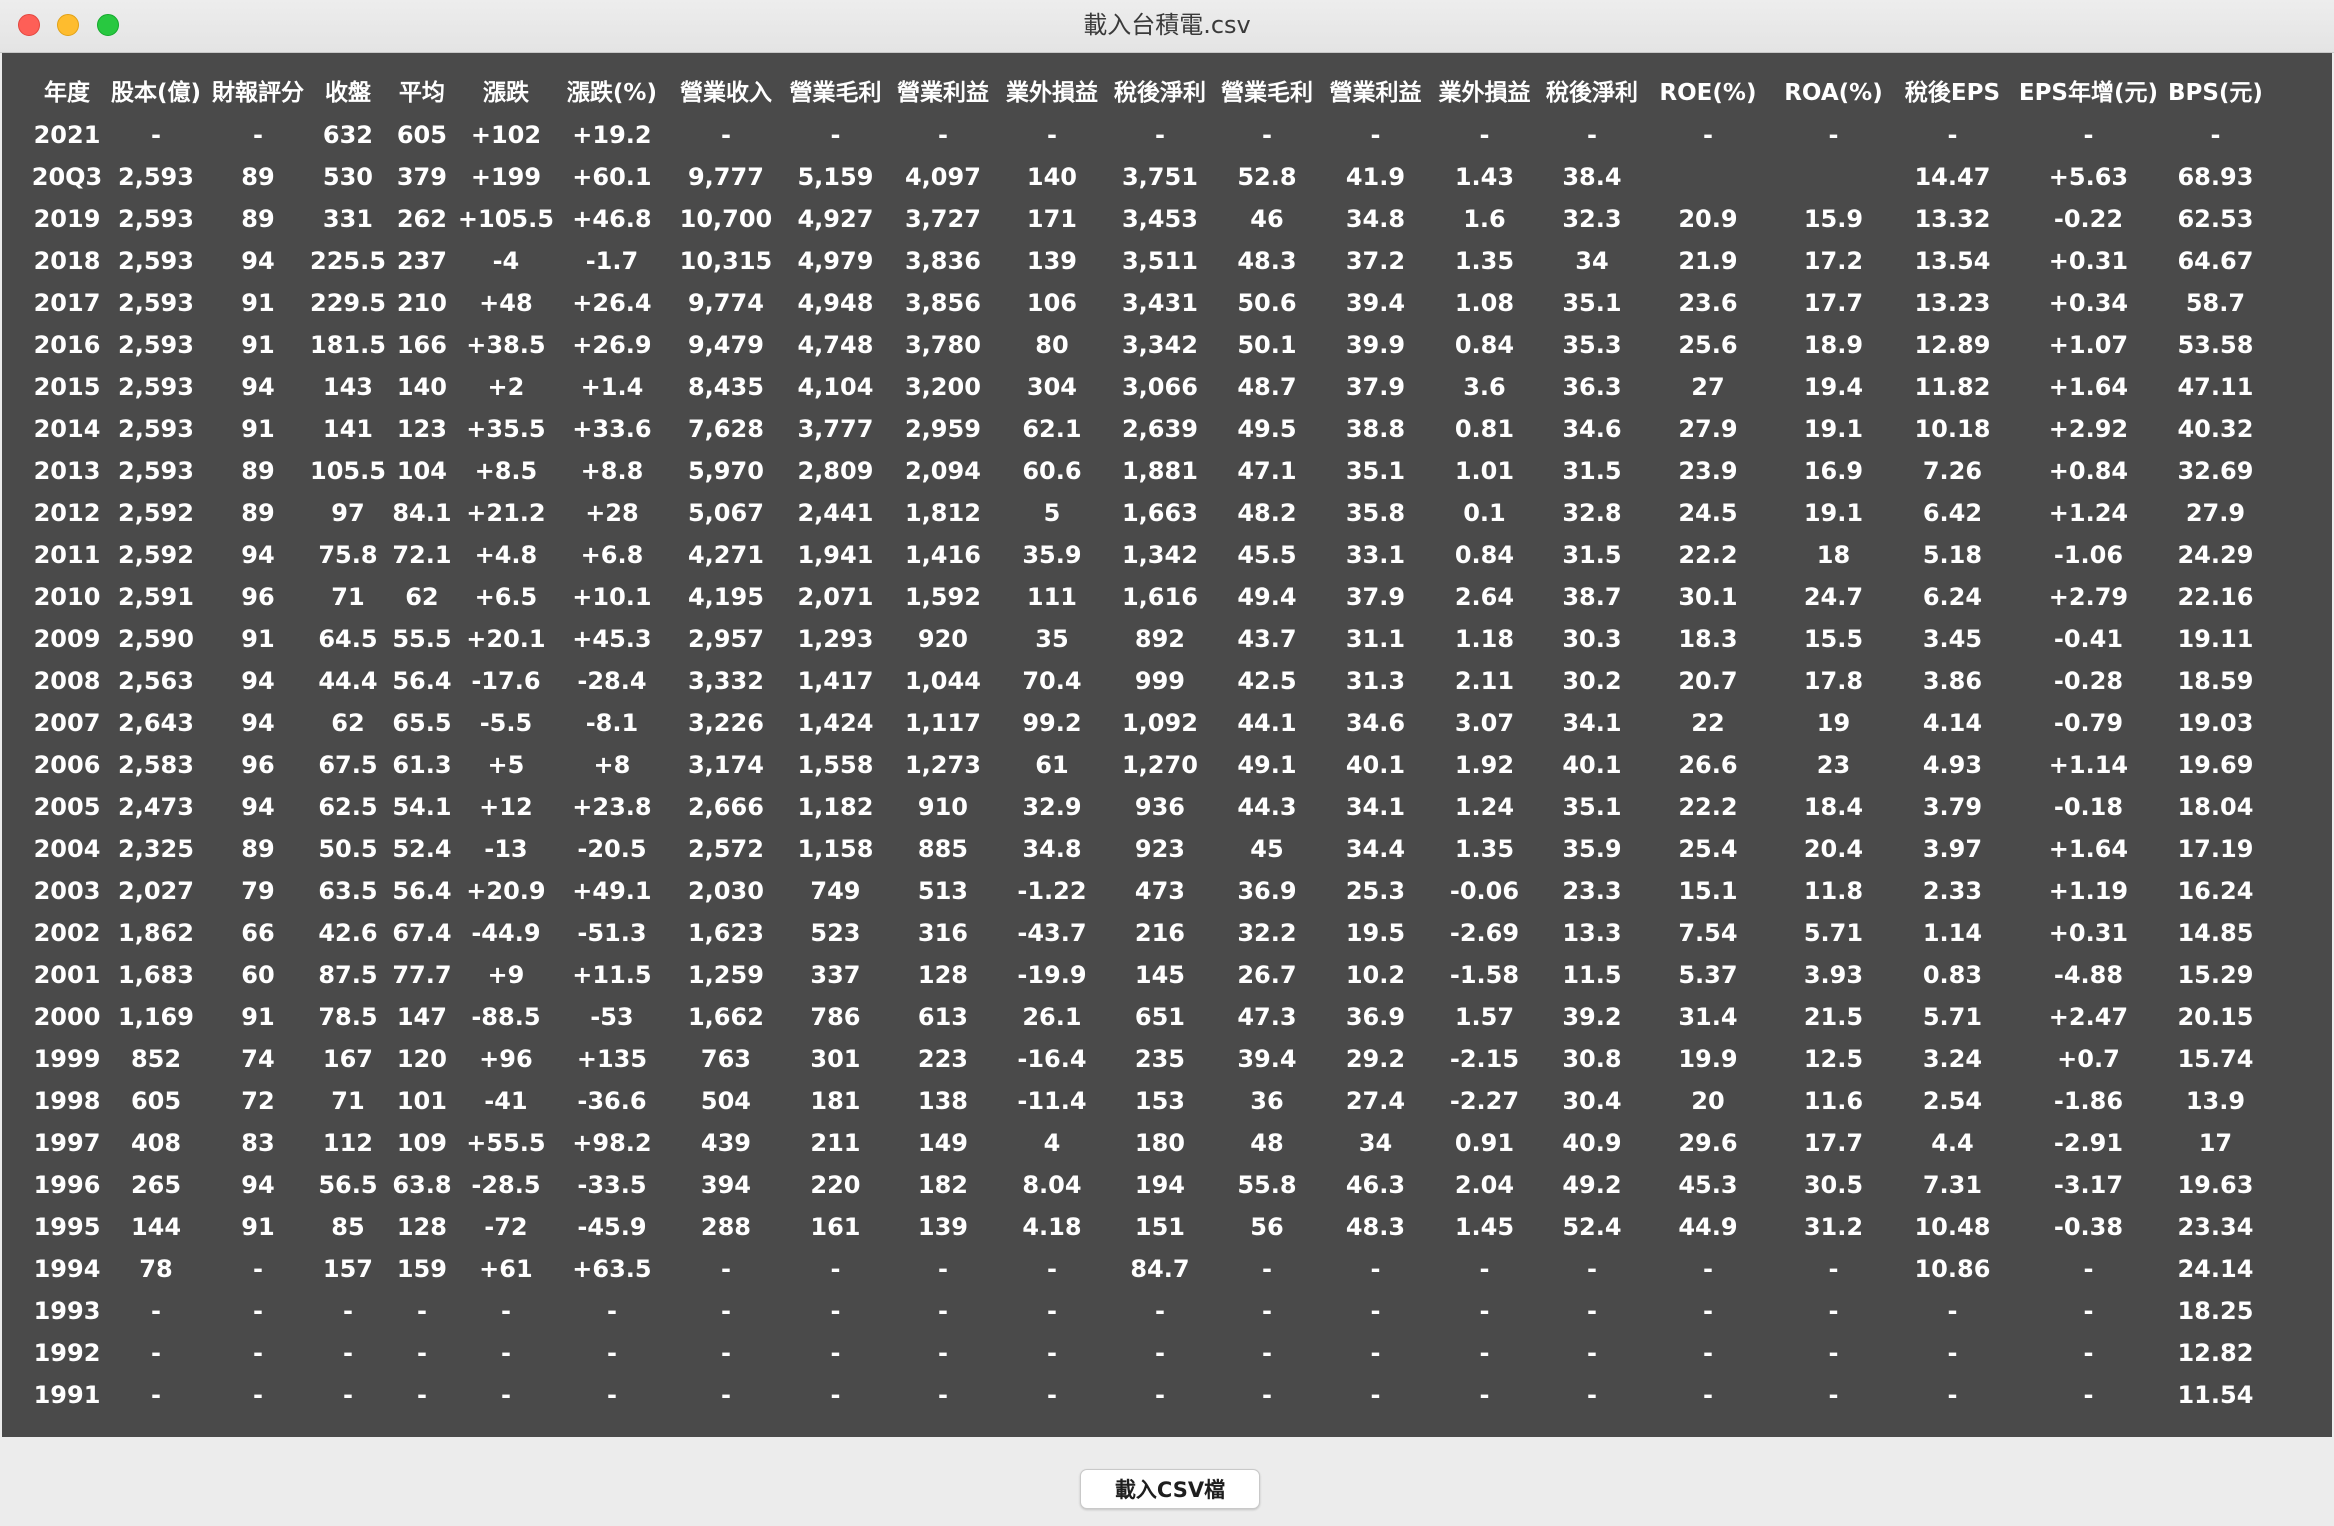 This screenshot has width=2334, height=1526. What do you see at coordinates (942, 681) in the screenshot?
I see `table-cell: 1,044` at bounding box center [942, 681].